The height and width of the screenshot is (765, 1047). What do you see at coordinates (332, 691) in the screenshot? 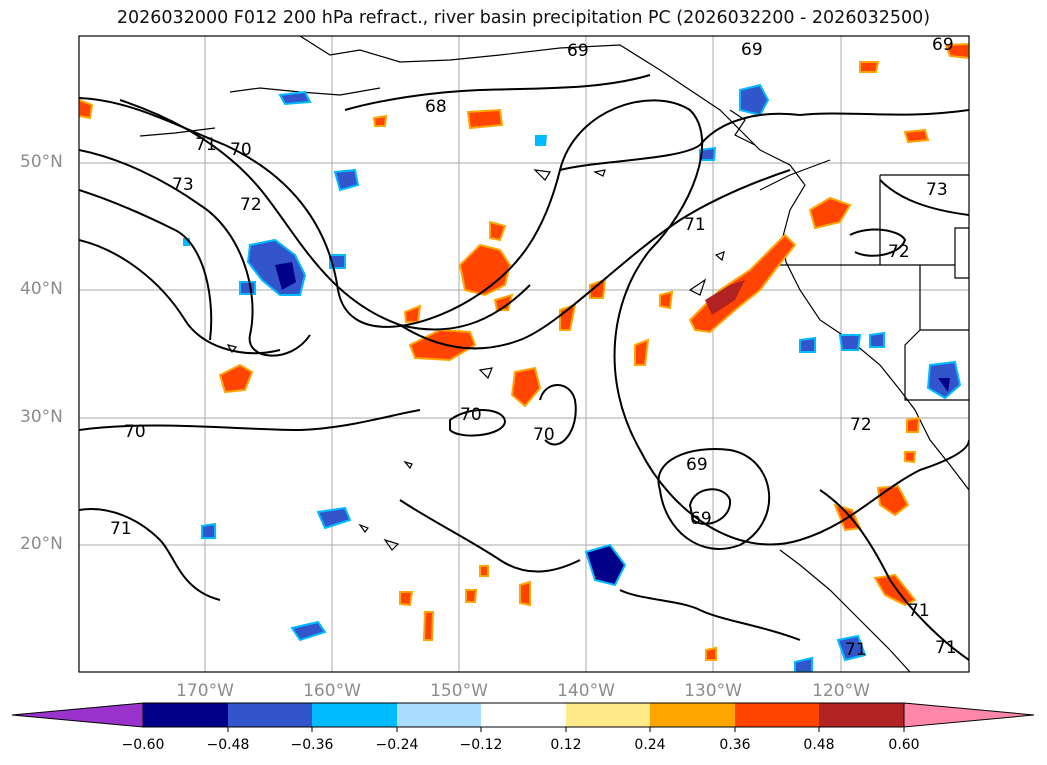
I see `lon-label-160w: 160°W` at bounding box center [332, 691].